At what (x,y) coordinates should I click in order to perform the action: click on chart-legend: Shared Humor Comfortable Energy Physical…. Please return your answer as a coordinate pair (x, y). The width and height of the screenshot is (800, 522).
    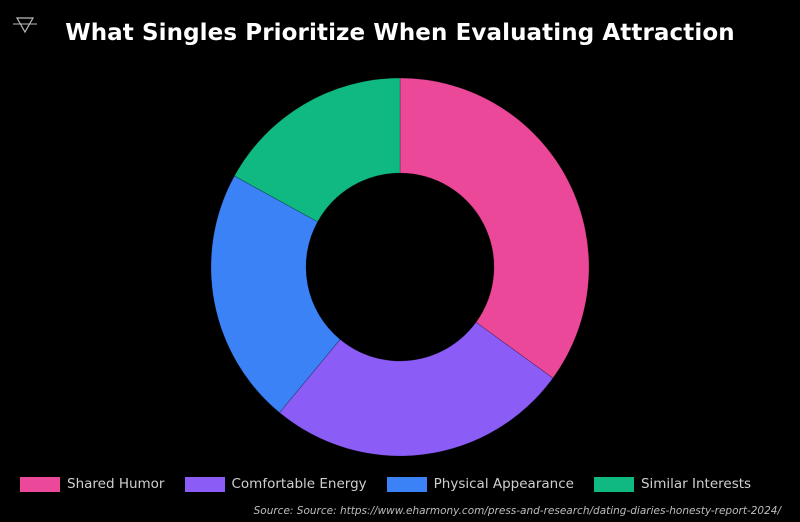
    Looking at the image, I should click on (395, 484).